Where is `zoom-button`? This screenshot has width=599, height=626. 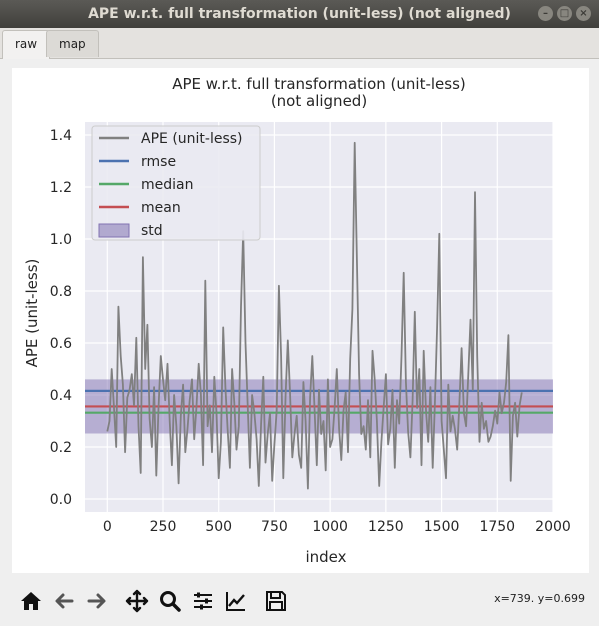 zoom-button is located at coordinates (170, 601).